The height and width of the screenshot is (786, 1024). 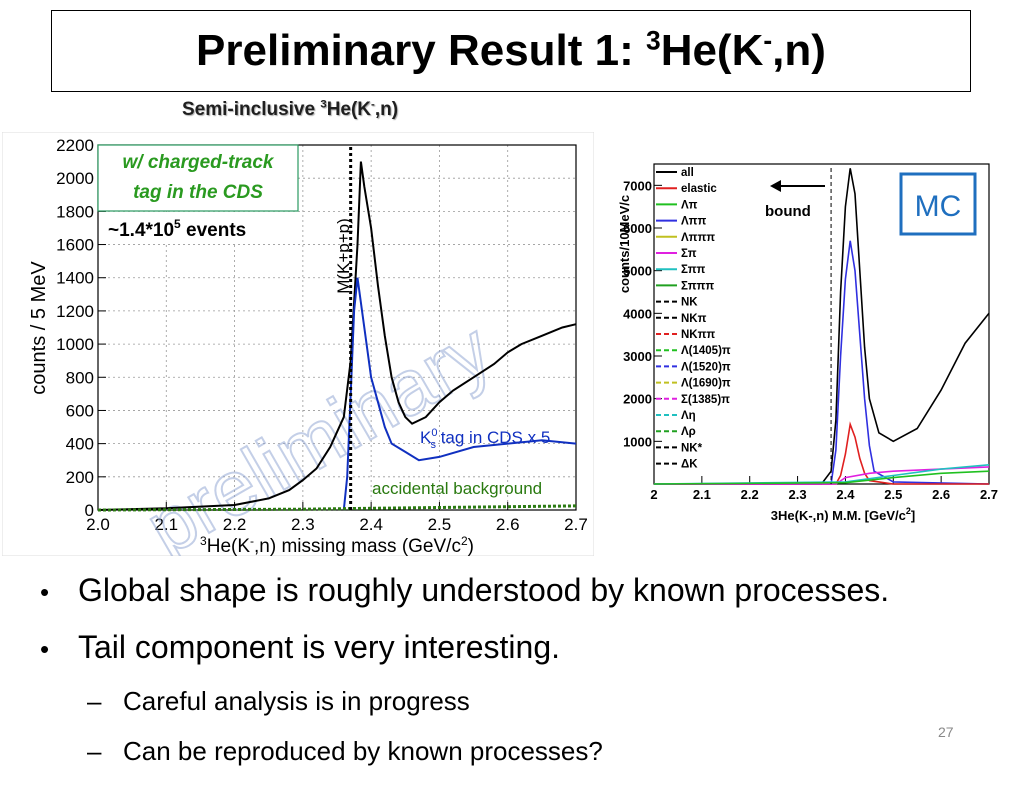 I want to click on legend-label: Σπ, so click(x=689, y=254).